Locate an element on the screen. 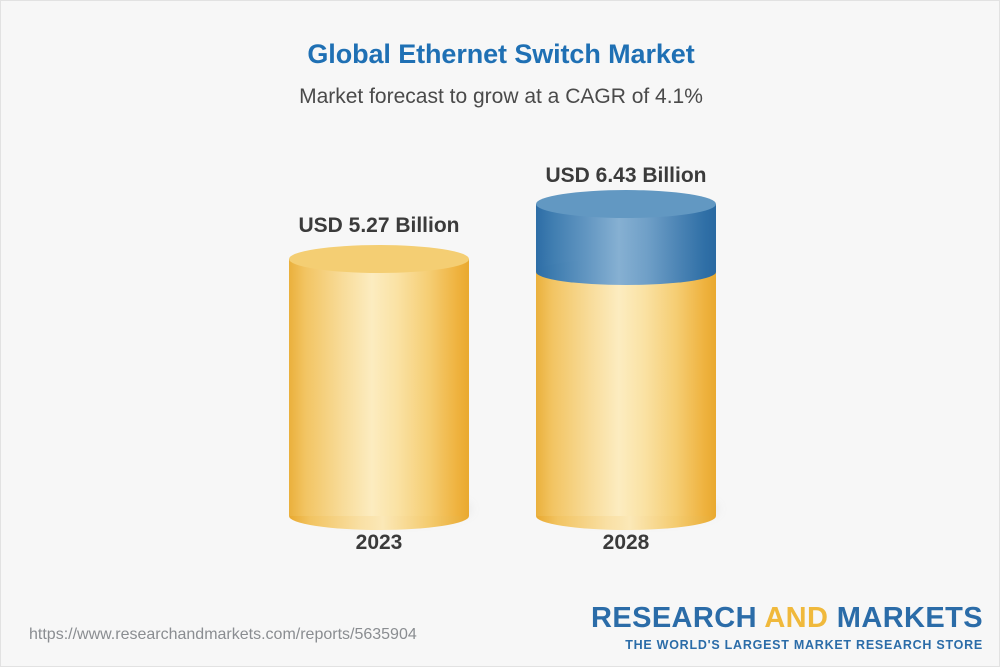  cylinder-2023 is located at coordinates (380, 387).